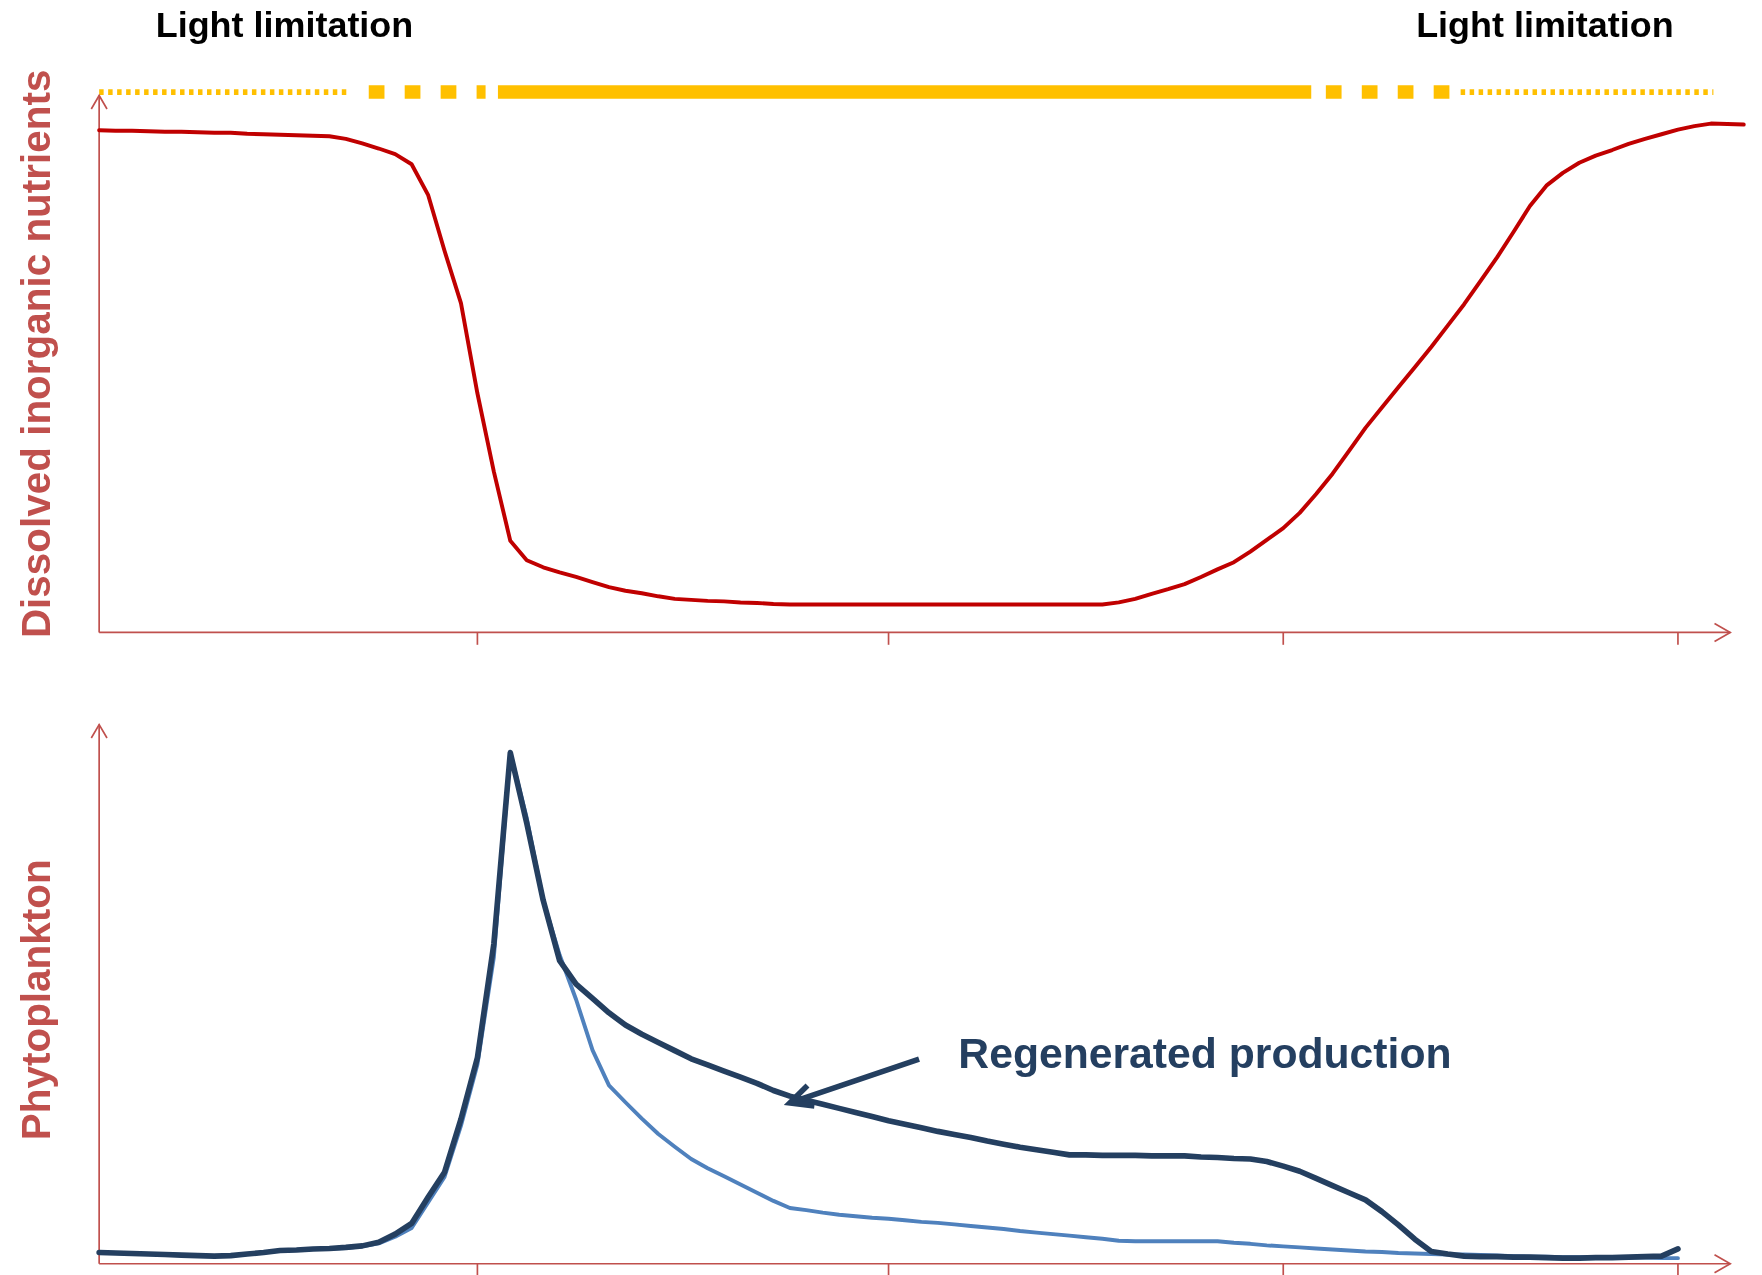 This screenshot has width=1762, height=1275. Describe the element at coordinates (1205, 1053) in the screenshot. I see `annotation: Regenerated production` at that location.